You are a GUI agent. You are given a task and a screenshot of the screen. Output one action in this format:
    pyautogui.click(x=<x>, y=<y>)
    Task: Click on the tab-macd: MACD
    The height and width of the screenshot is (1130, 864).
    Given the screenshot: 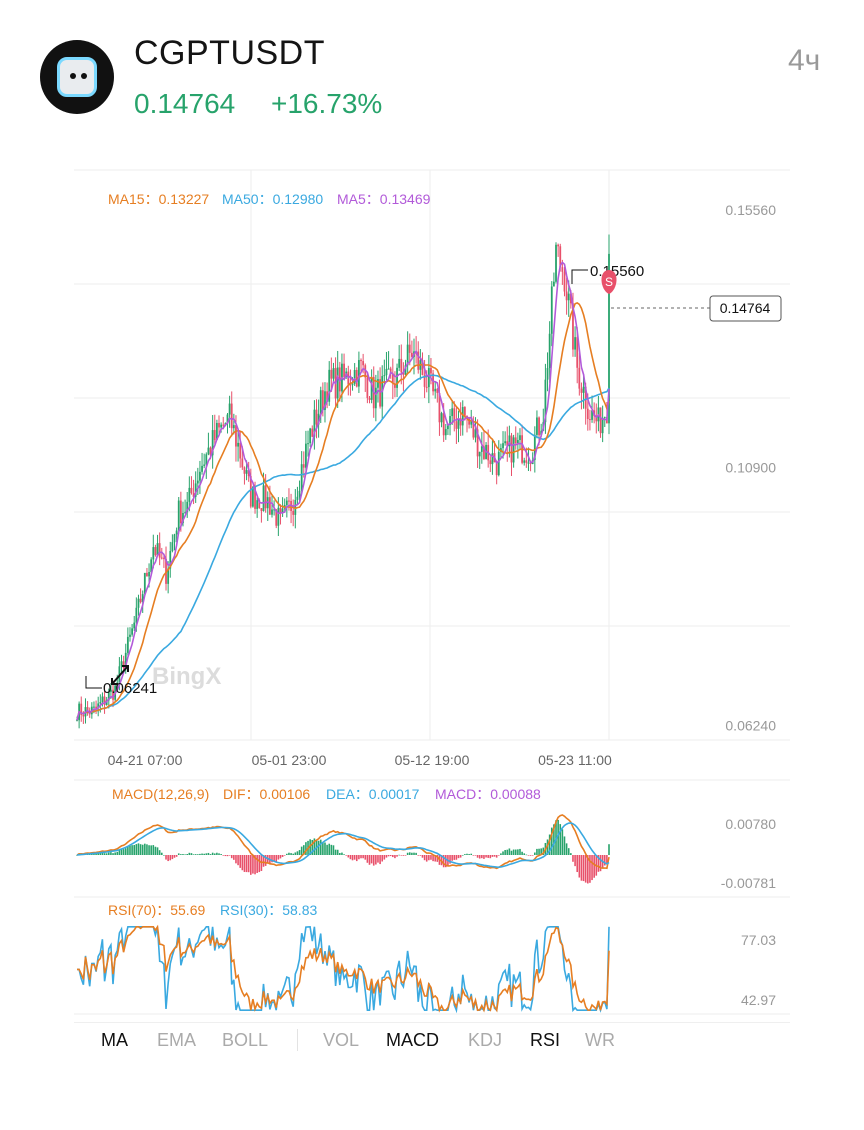 What is the action you would take?
    pyautogui.click(x=412, y=1040)
    